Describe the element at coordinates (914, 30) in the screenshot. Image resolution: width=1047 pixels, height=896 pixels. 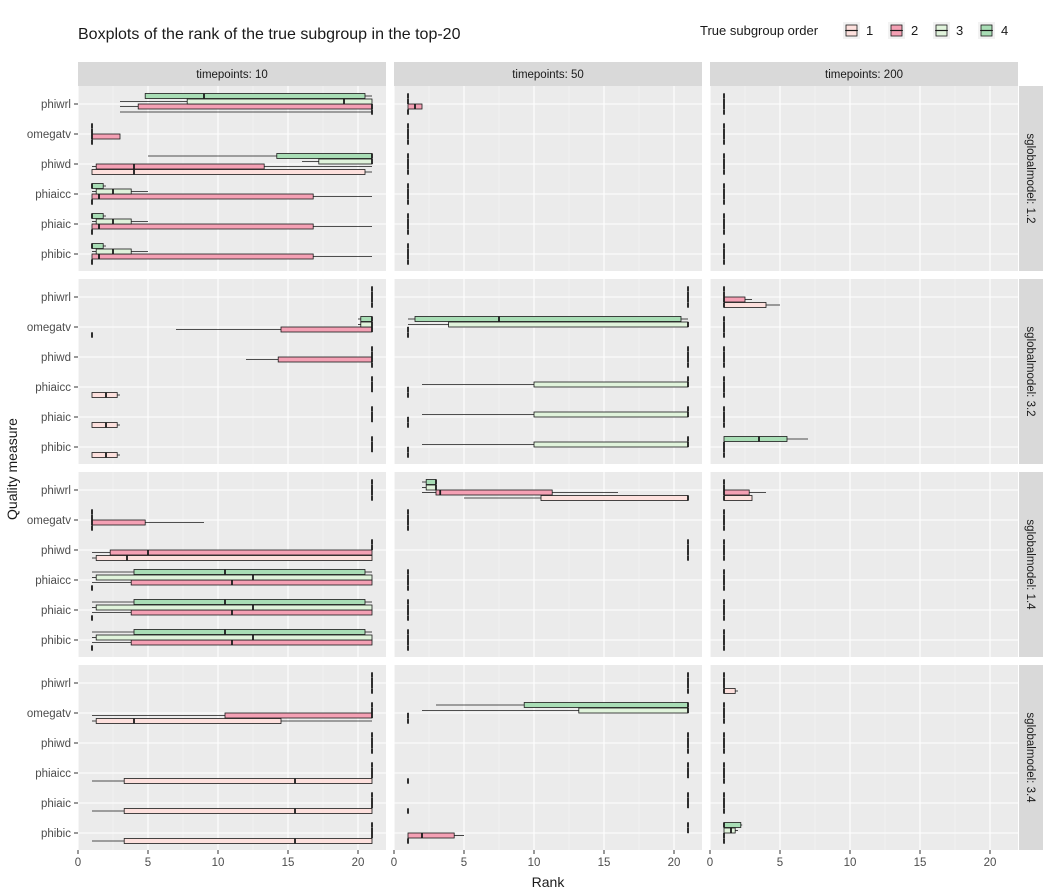
I see `legend-label: 2` at that location.